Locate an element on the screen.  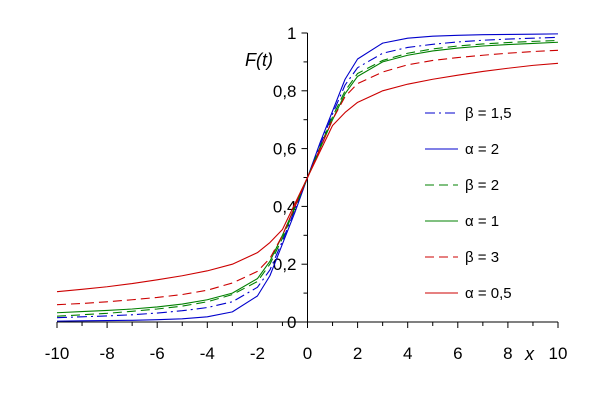
x-tick-label: -2 is located at coordinates (257, 353).